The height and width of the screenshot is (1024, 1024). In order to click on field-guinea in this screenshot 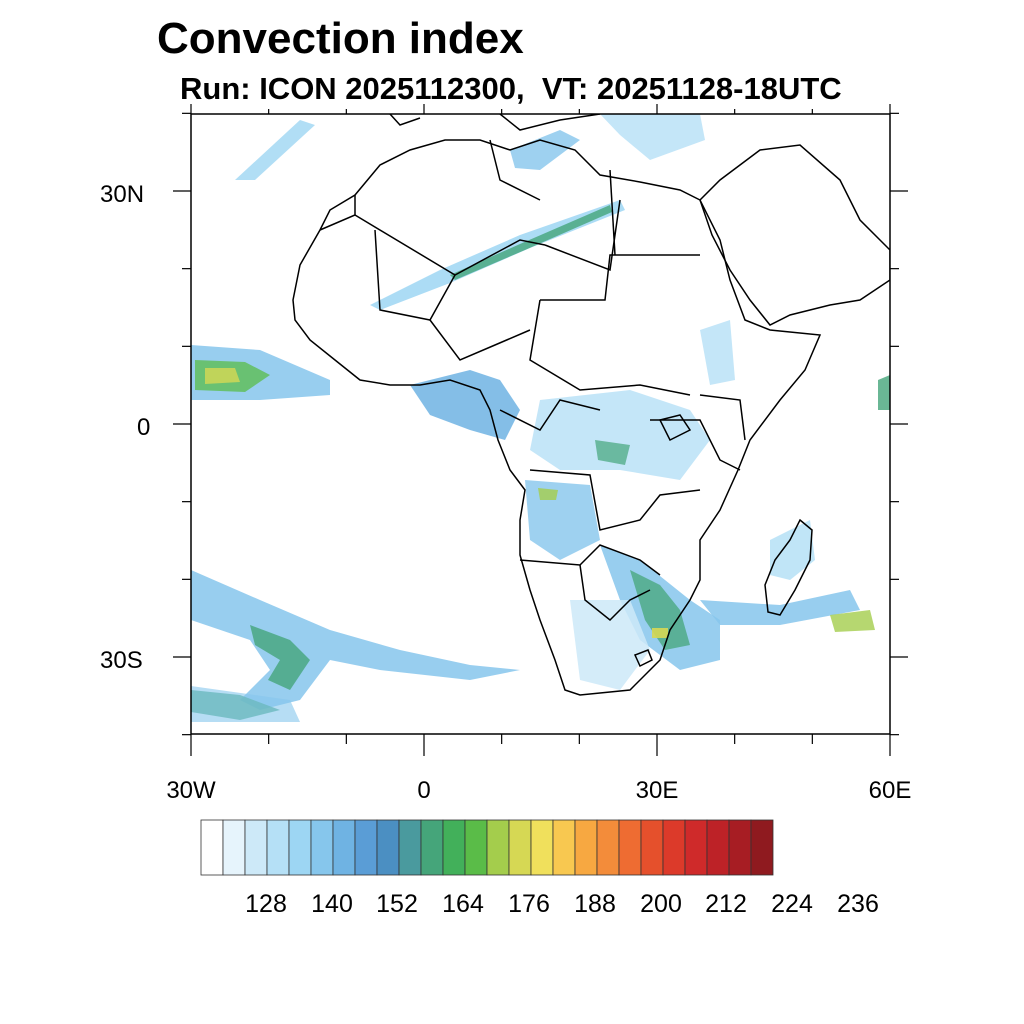, I will do `click(465, 405)`.